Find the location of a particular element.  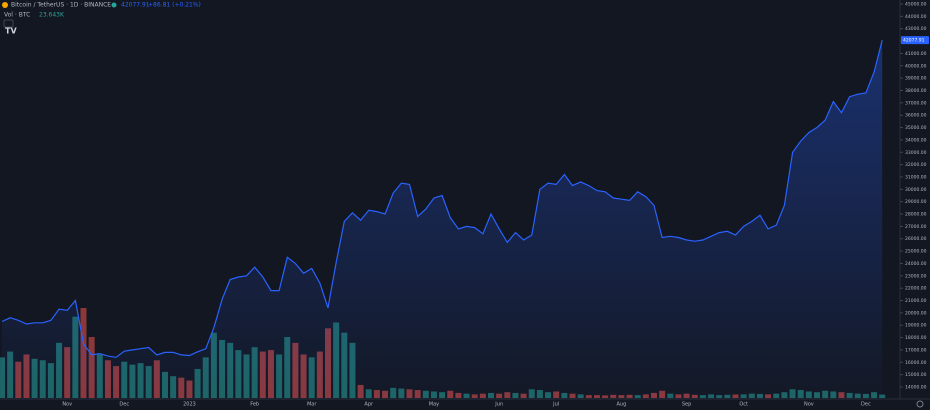

y-tick-label: 22000.00 is located at coordinates (916, 289).